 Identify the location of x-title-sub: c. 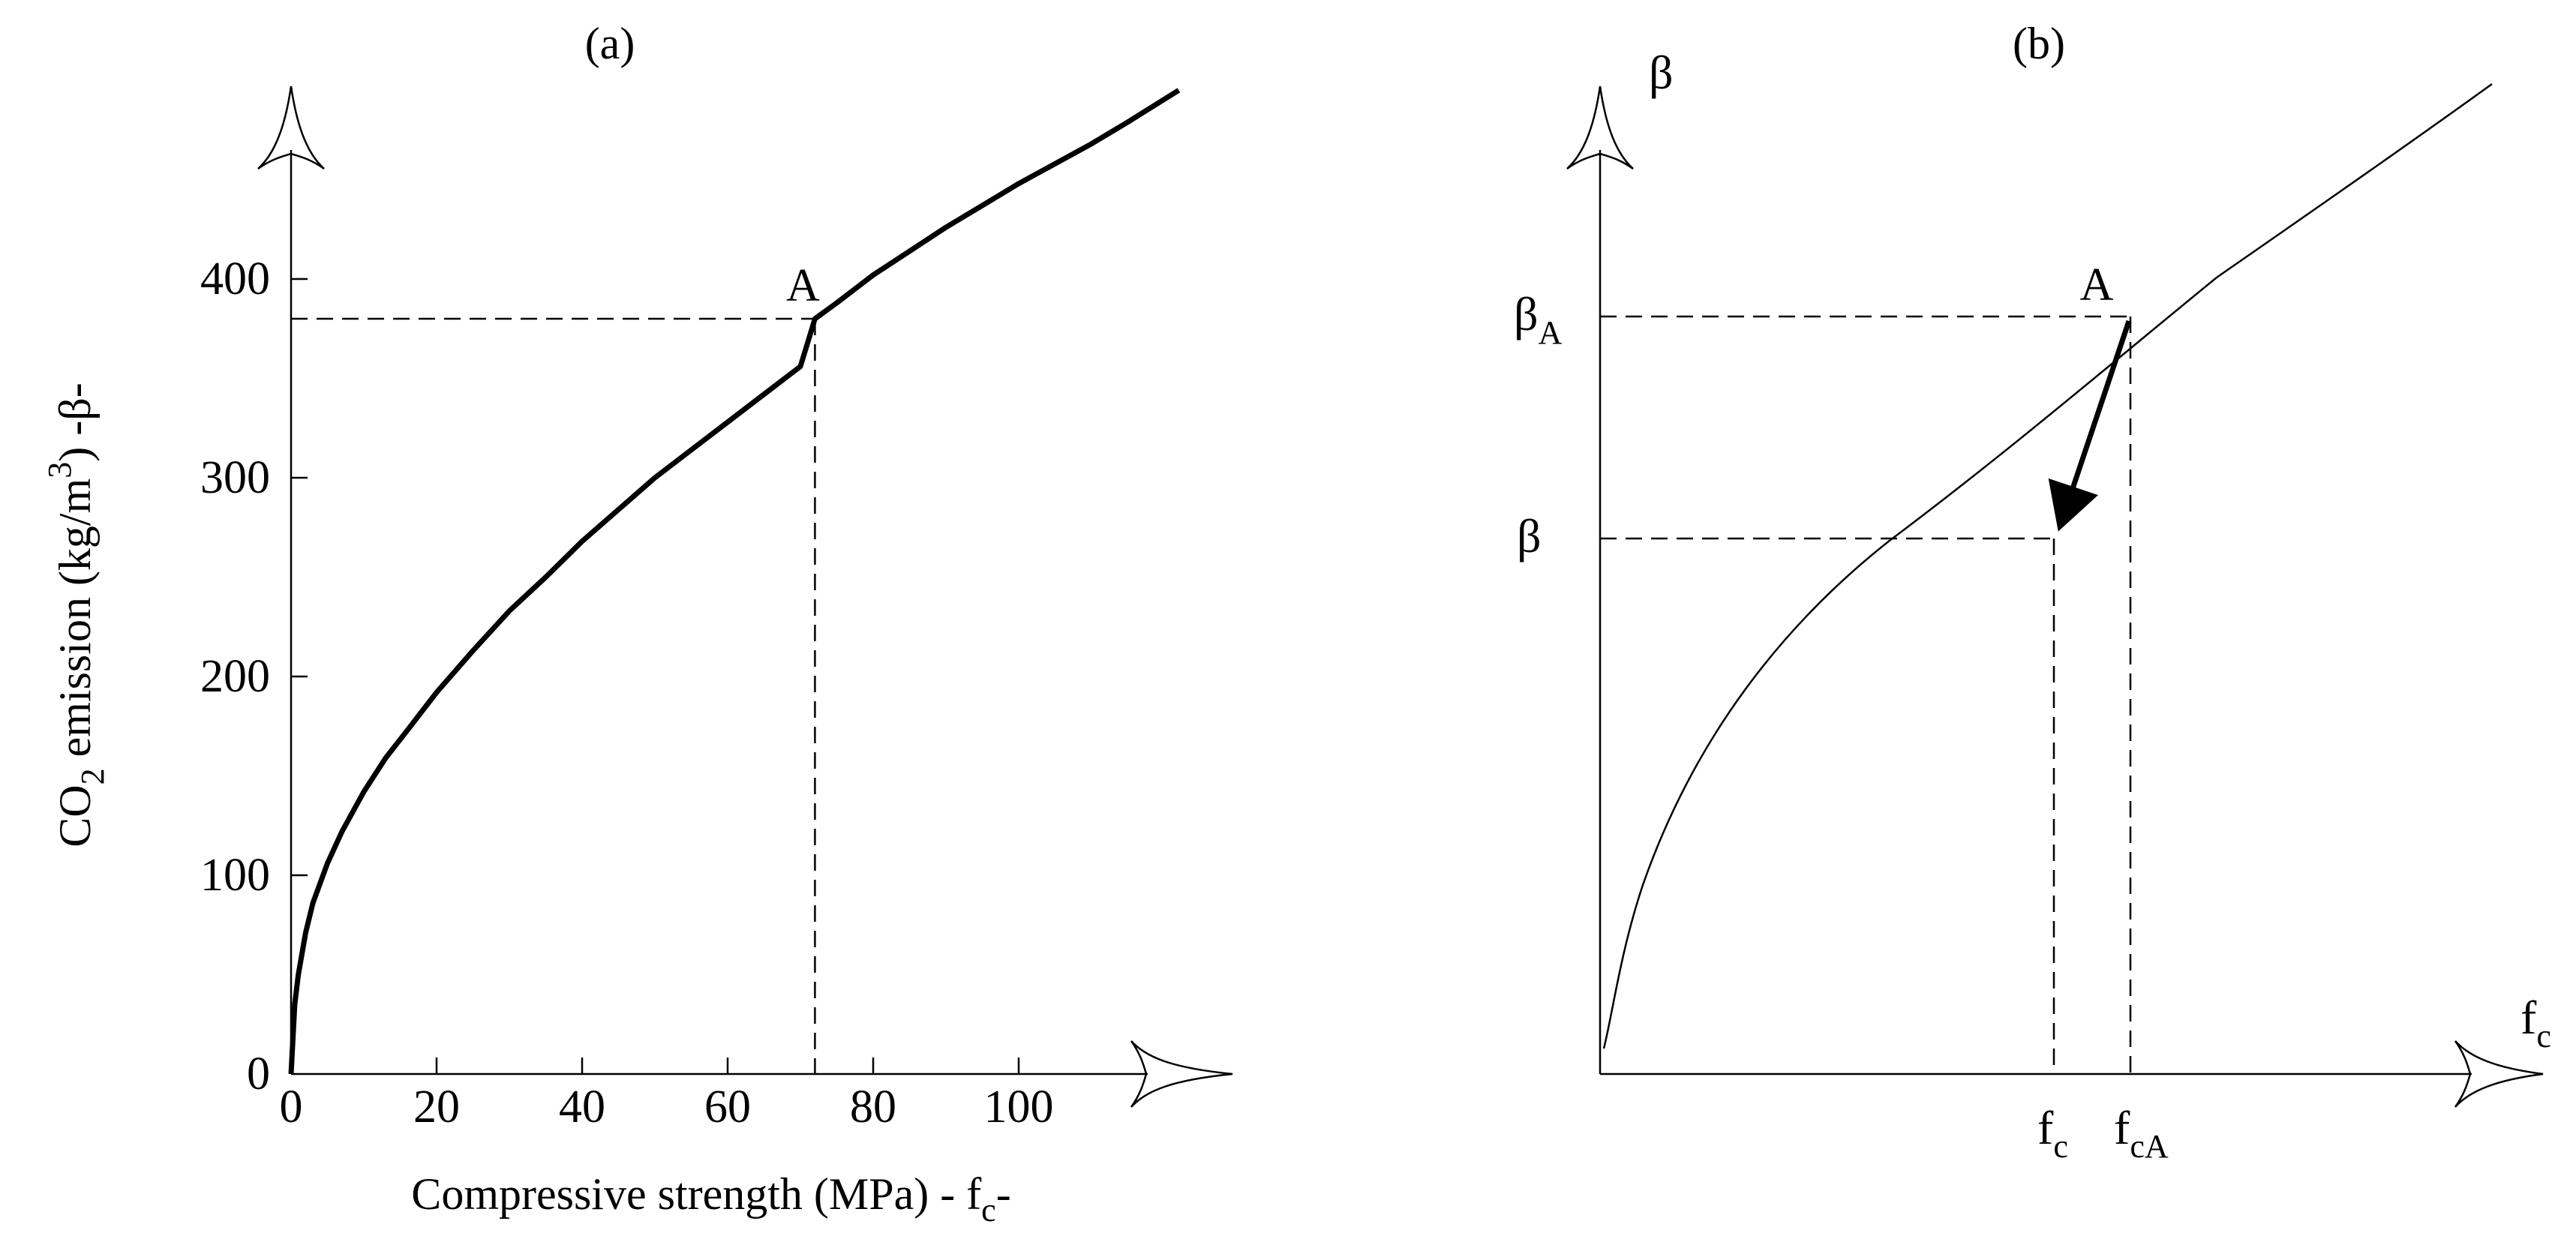
(988, 1210).